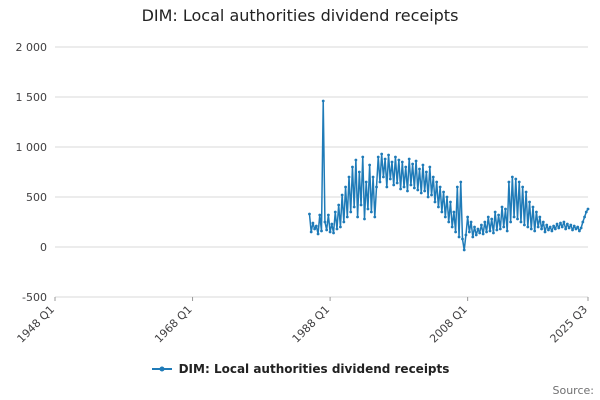 The width and height of the screenshot is (600, 400). I want to click on svg-text: 1948 Q1, so click(36, 324).